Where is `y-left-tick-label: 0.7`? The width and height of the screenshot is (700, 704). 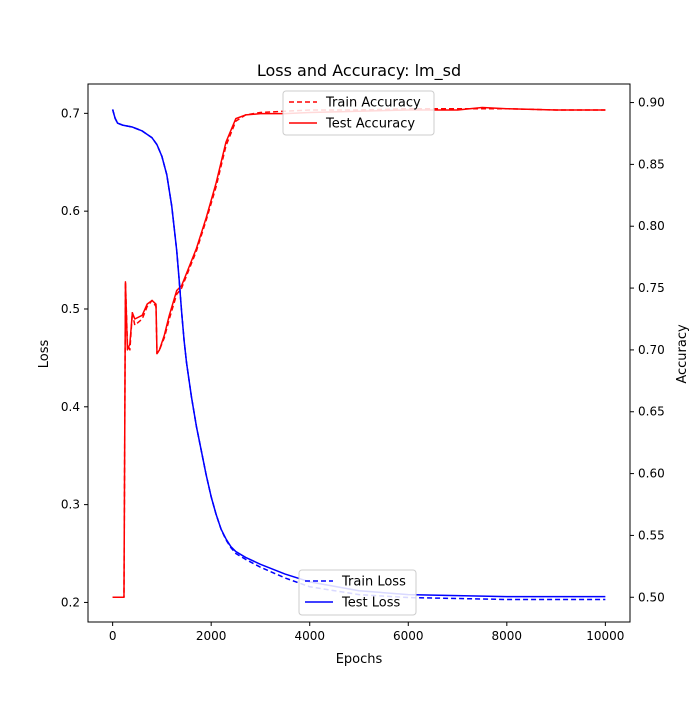 y-left-tick-label: 0.7 is located at coordinates (70, 113).